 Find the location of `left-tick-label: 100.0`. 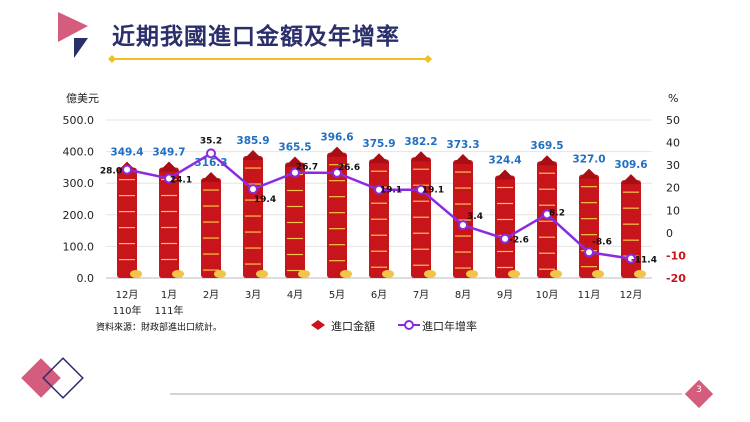

left-tick-label: 100.0 is located at coordinates (79, 246).